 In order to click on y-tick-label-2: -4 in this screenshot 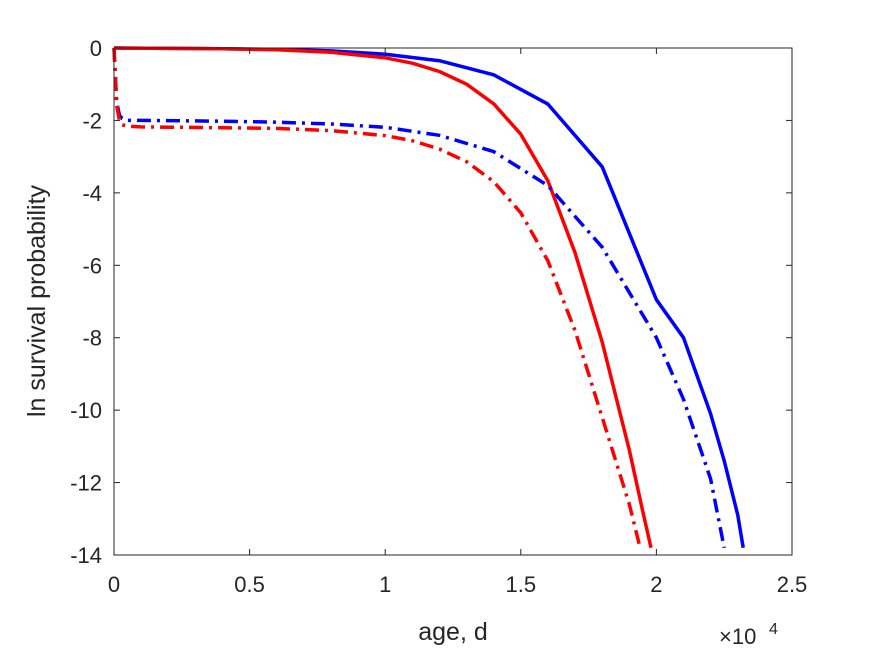, I will do `click(92, 193)`.